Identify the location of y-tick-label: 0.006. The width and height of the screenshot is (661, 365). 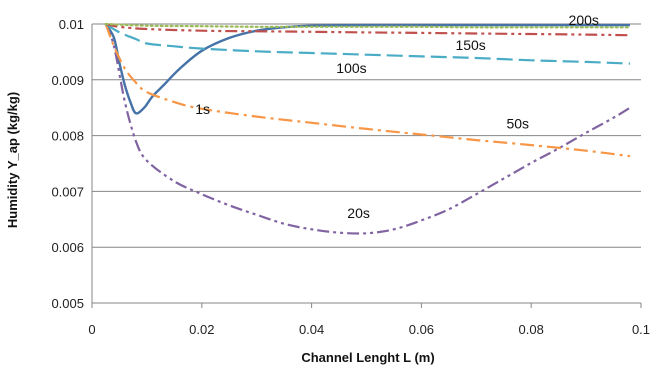
(67, 247).